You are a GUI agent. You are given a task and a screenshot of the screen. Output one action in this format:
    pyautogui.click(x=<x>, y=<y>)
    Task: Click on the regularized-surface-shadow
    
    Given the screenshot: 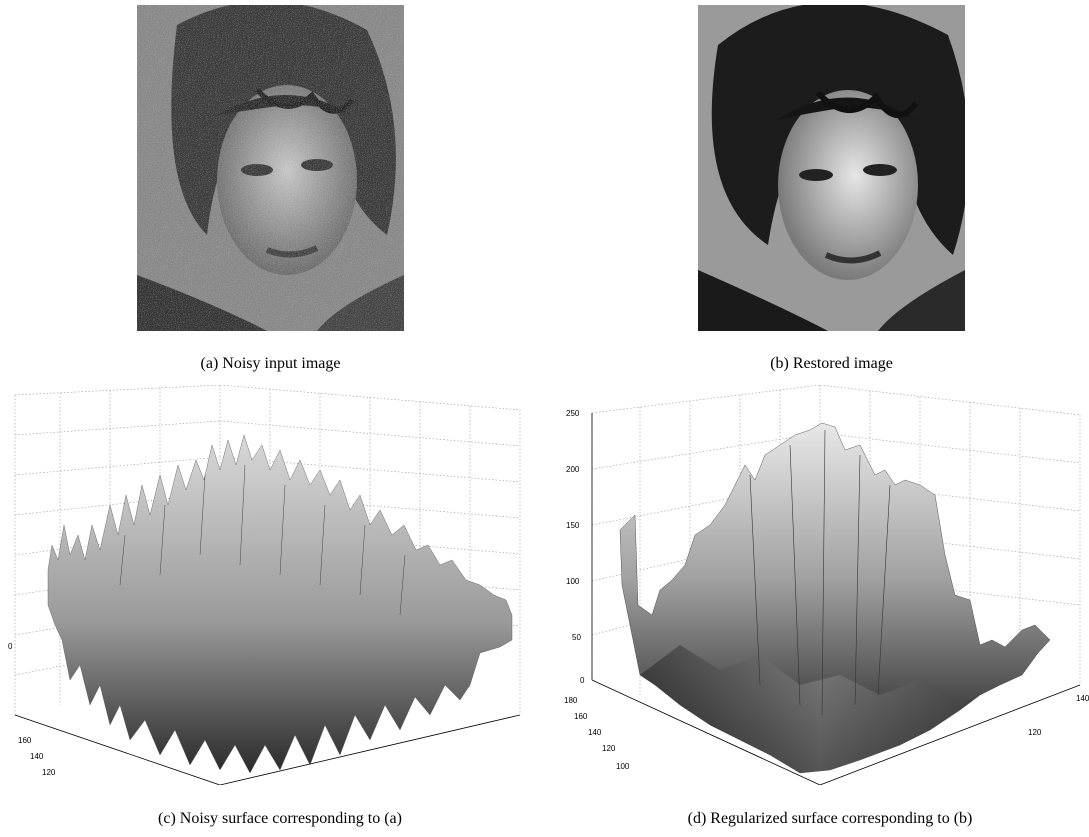 What is the action you would take?
    pyautogui.click(x=820, y=709)
    